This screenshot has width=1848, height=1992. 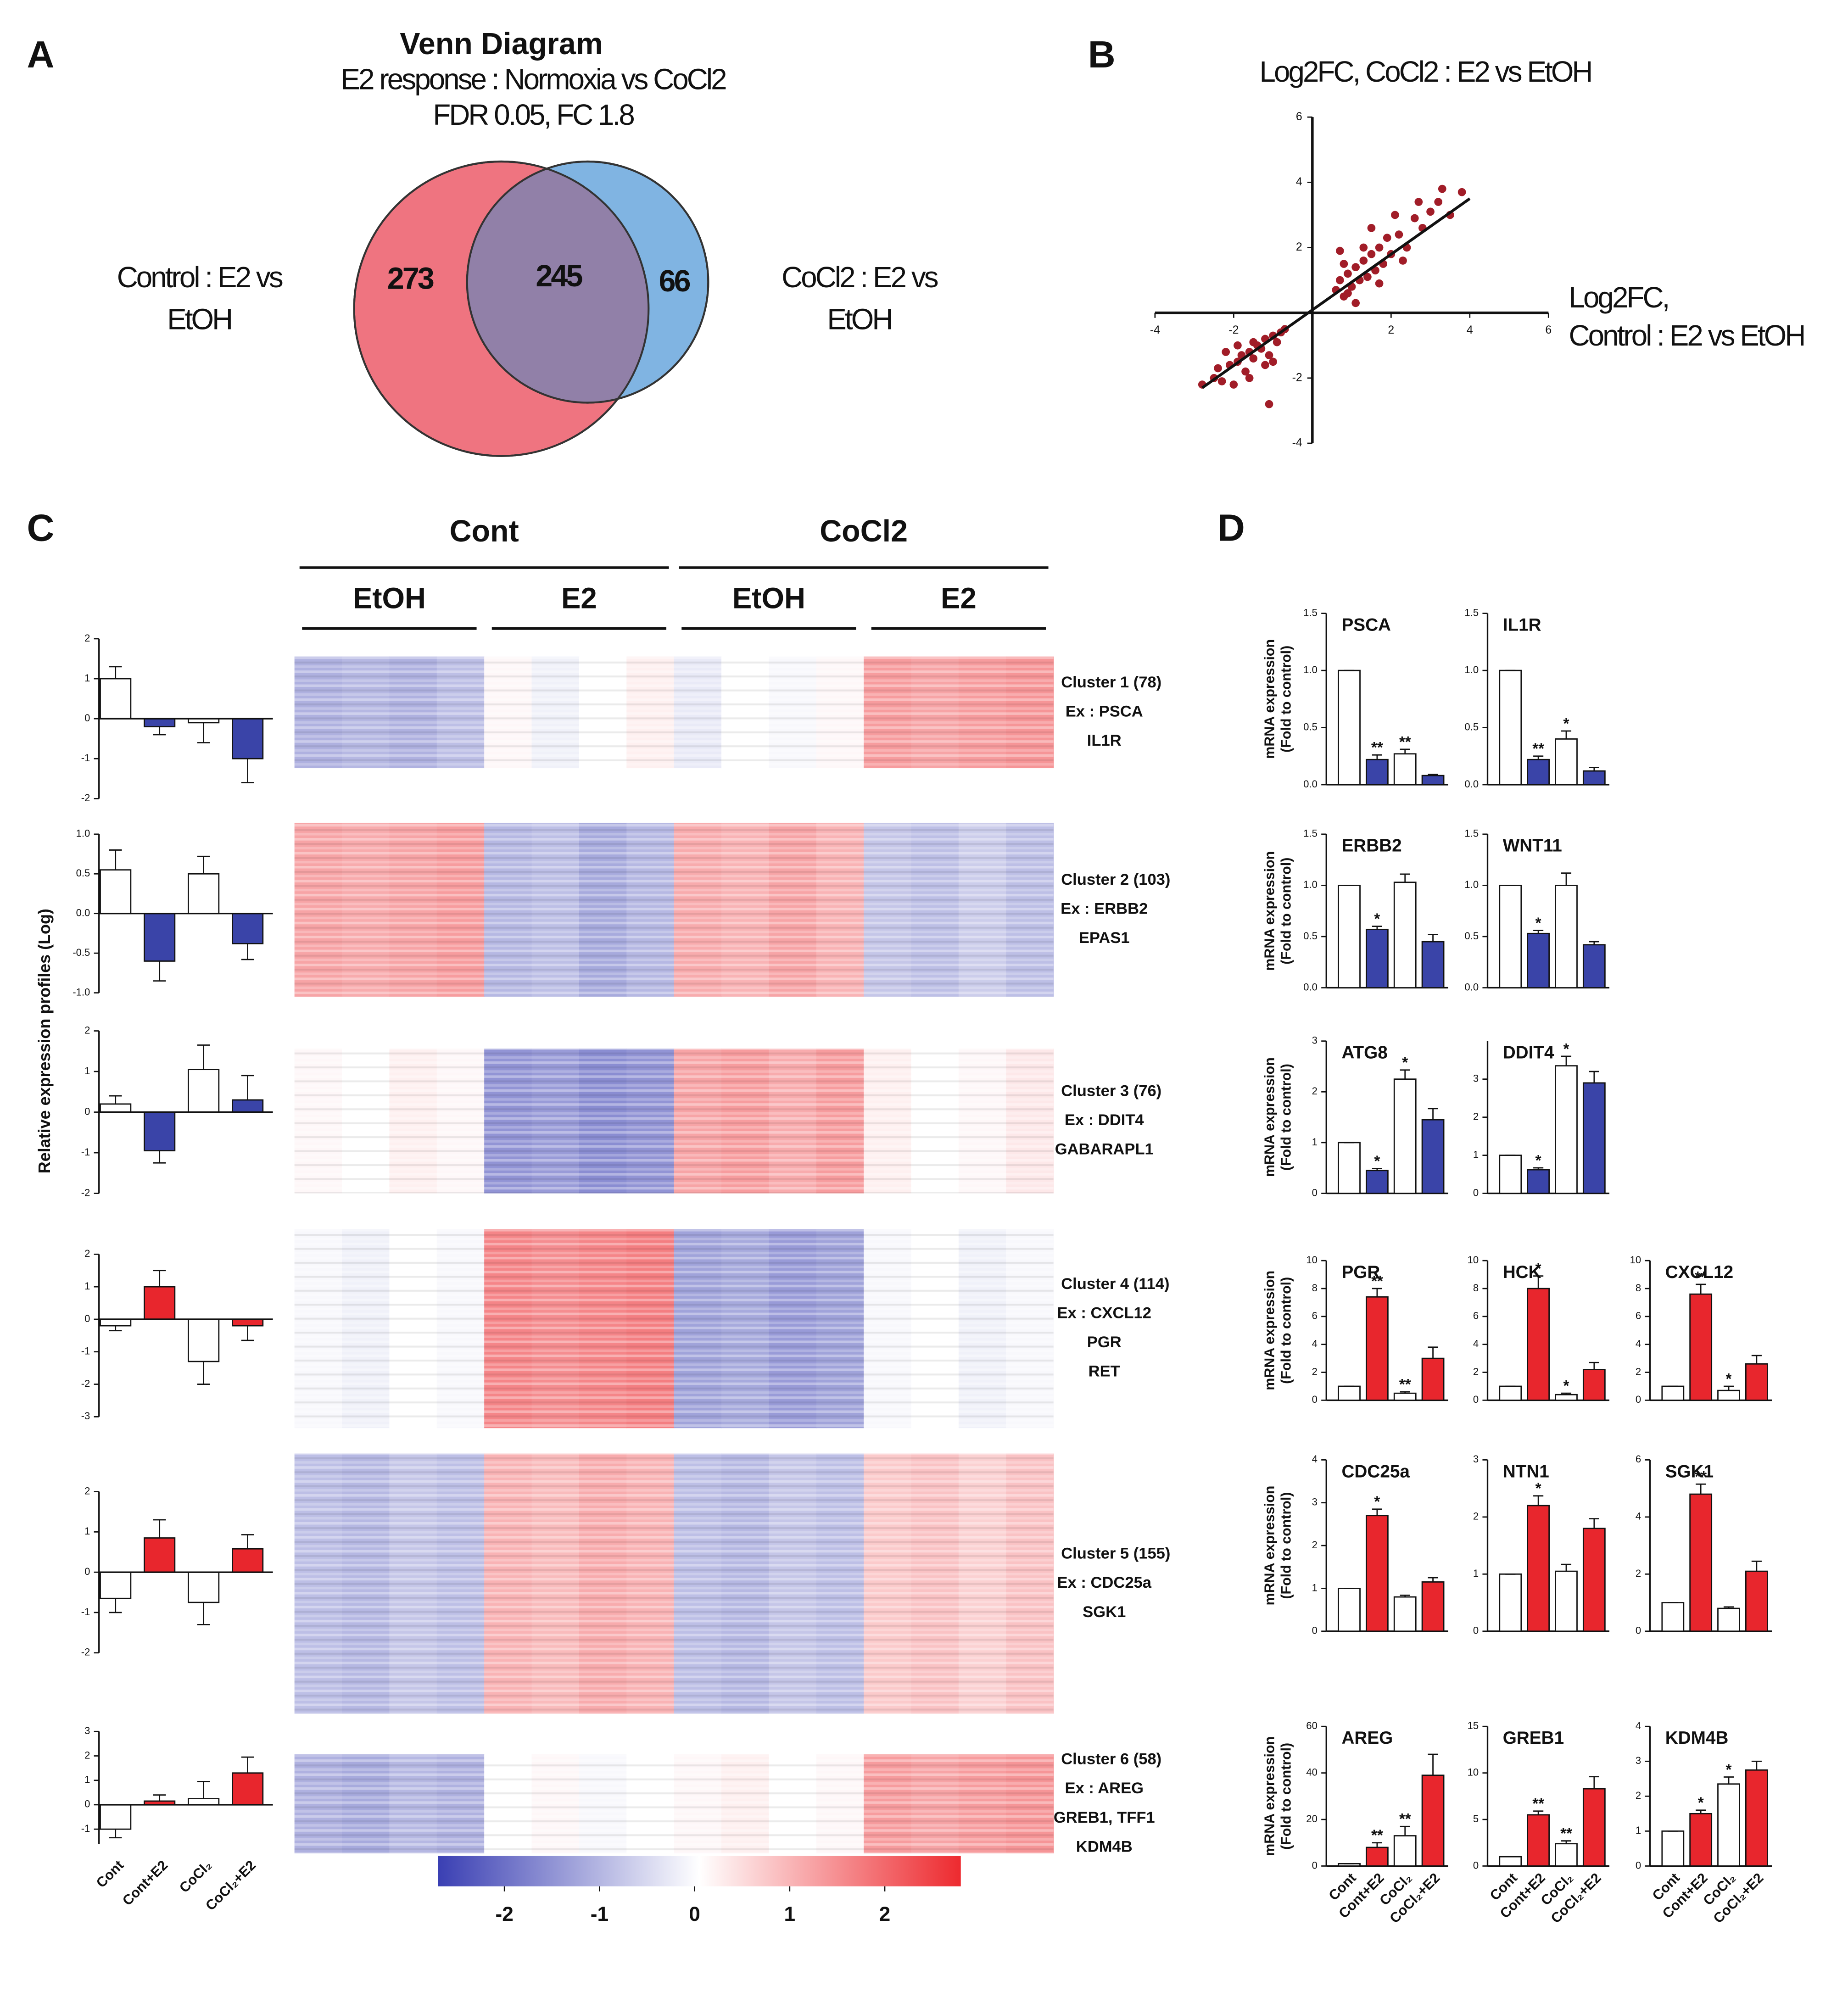 I want to click on y-tick-label: 6, so click(x=1299, y=116).